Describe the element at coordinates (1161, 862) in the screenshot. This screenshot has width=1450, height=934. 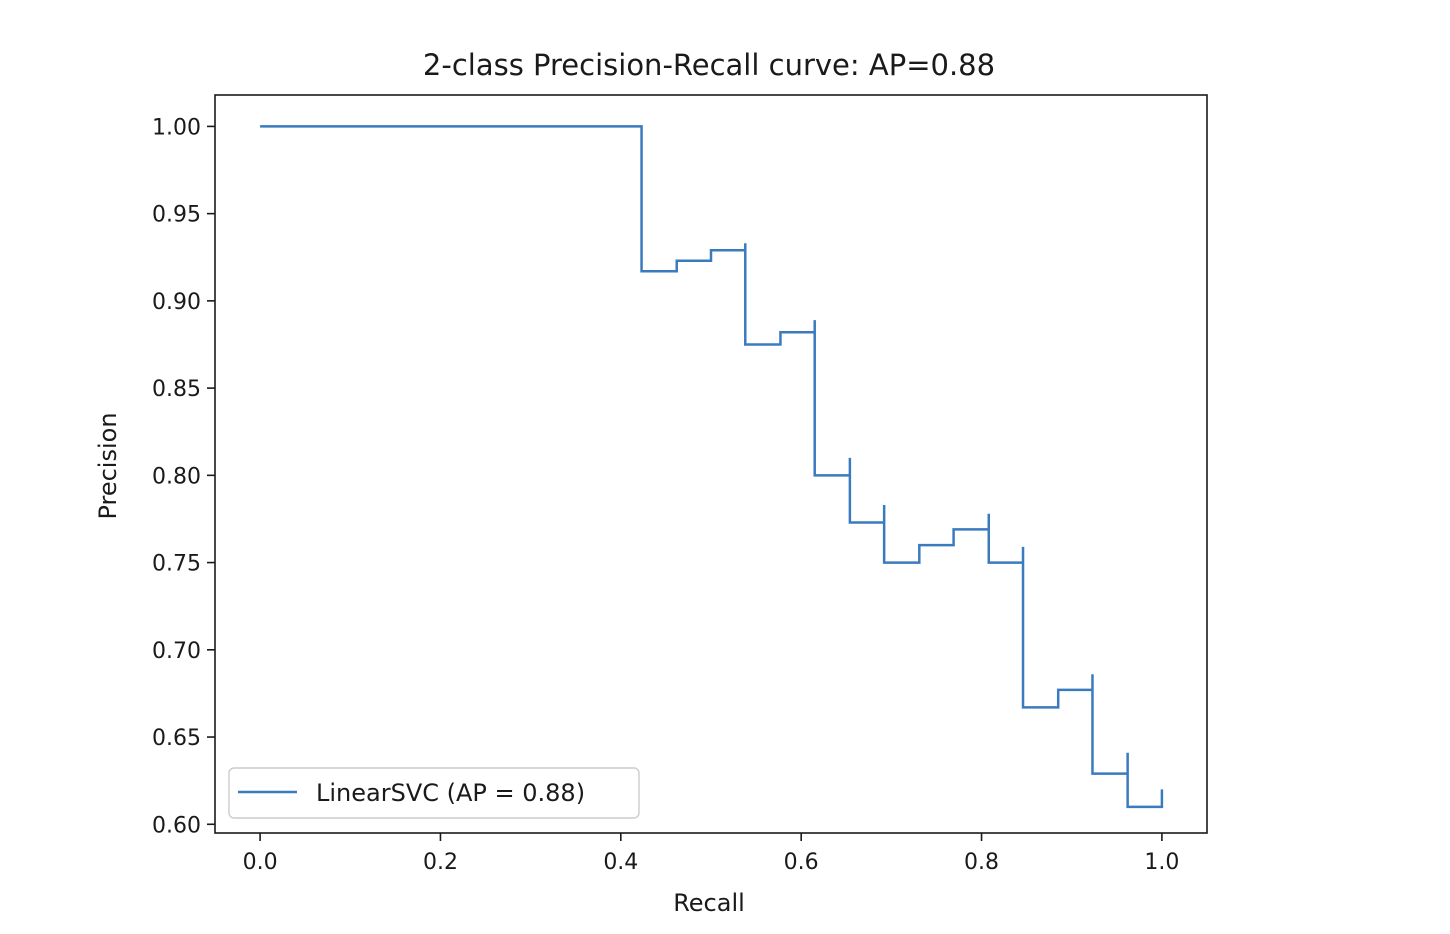
I see `x-tick-label: 1.0` at that location.